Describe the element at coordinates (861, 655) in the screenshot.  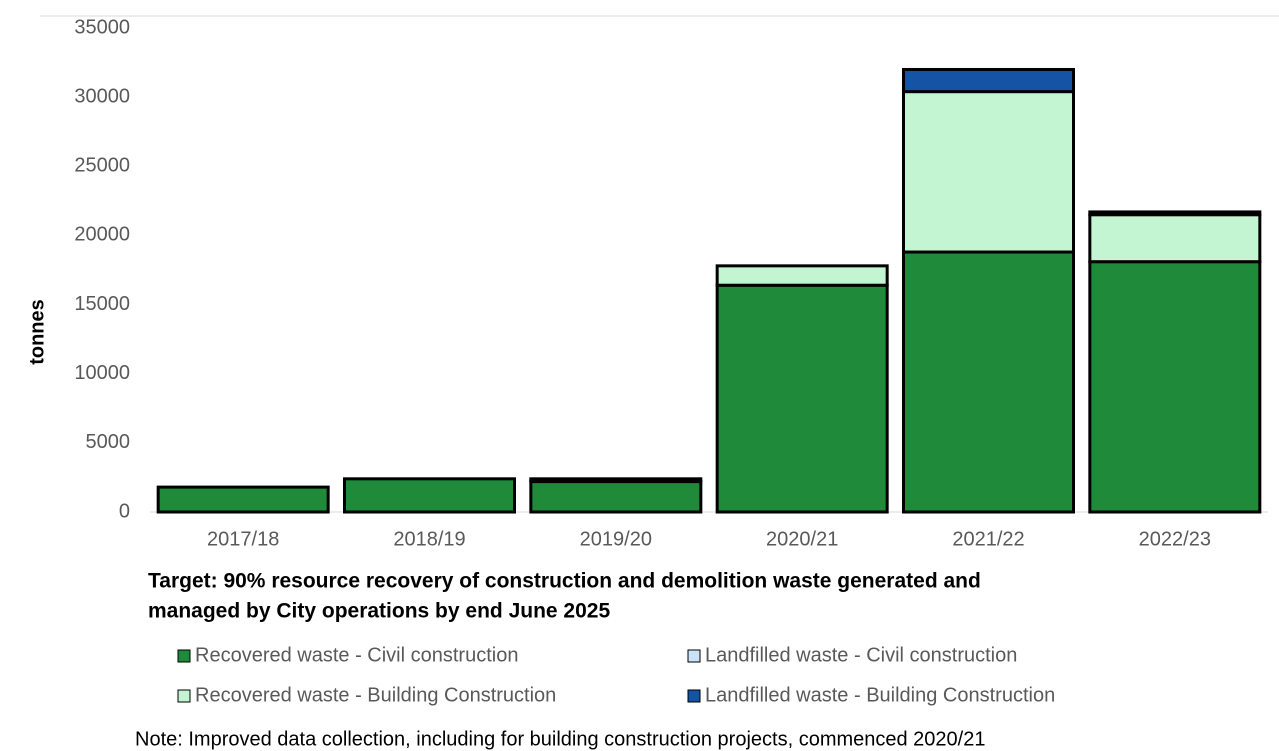
I see `legend-label: Landfilled waste - Civil construction` at that location.